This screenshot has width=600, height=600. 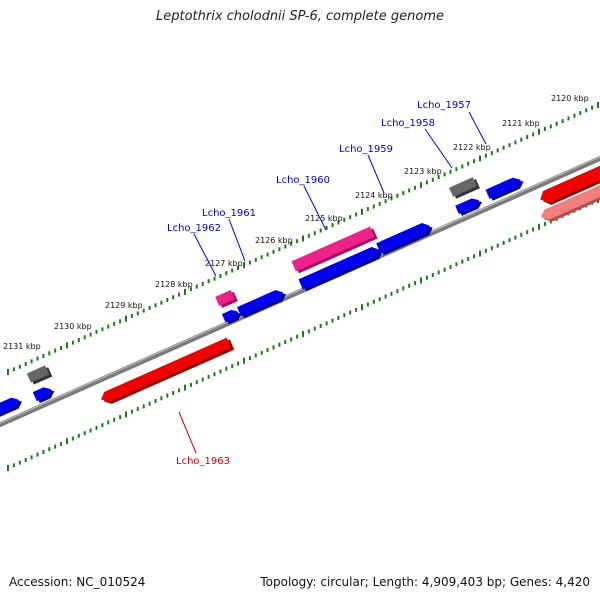 What do you see at coordinates (405, 238) in the screenshot?
I see `gene-lcho-1959` at bounding box center [405, 238].